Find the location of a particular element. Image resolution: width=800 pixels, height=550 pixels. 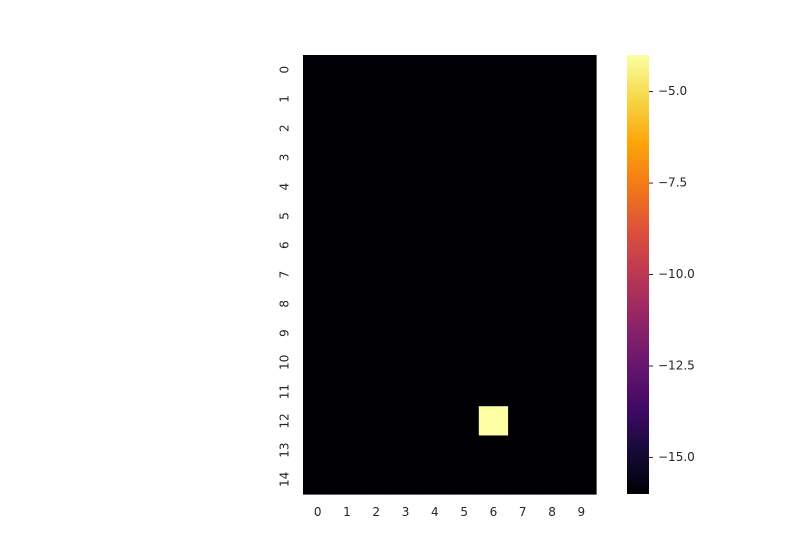

heatmap-cell-r0-c5 is located at coordinates (464, 70).